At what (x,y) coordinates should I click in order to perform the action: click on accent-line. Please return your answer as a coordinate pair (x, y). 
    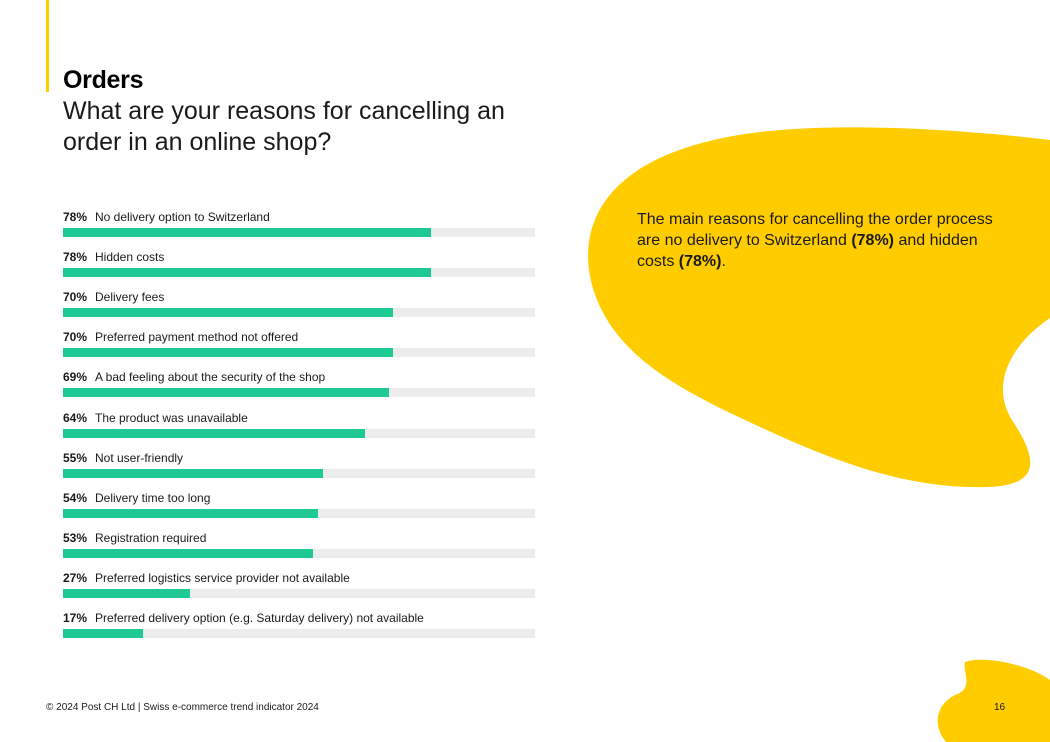
    Looking at the image, I should click on (47, 46).